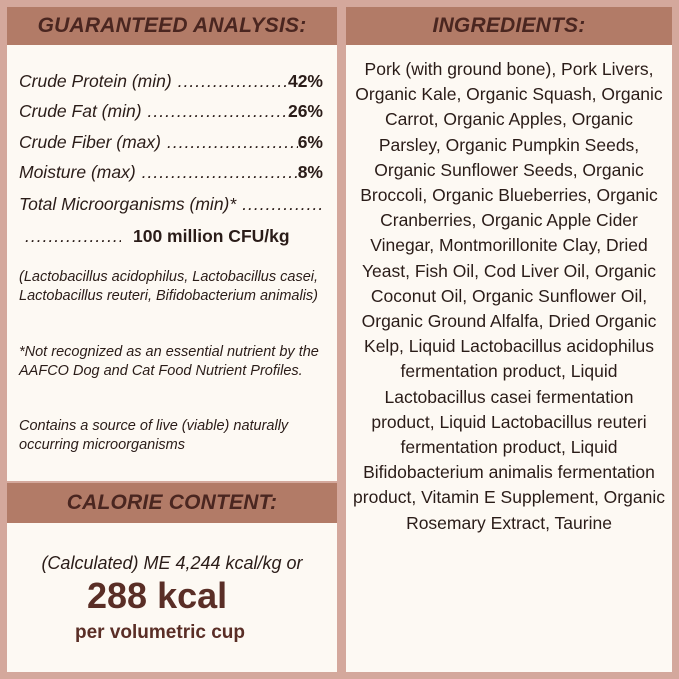  I want to click on row-label: Crude Protein (min), so click(95, 81).